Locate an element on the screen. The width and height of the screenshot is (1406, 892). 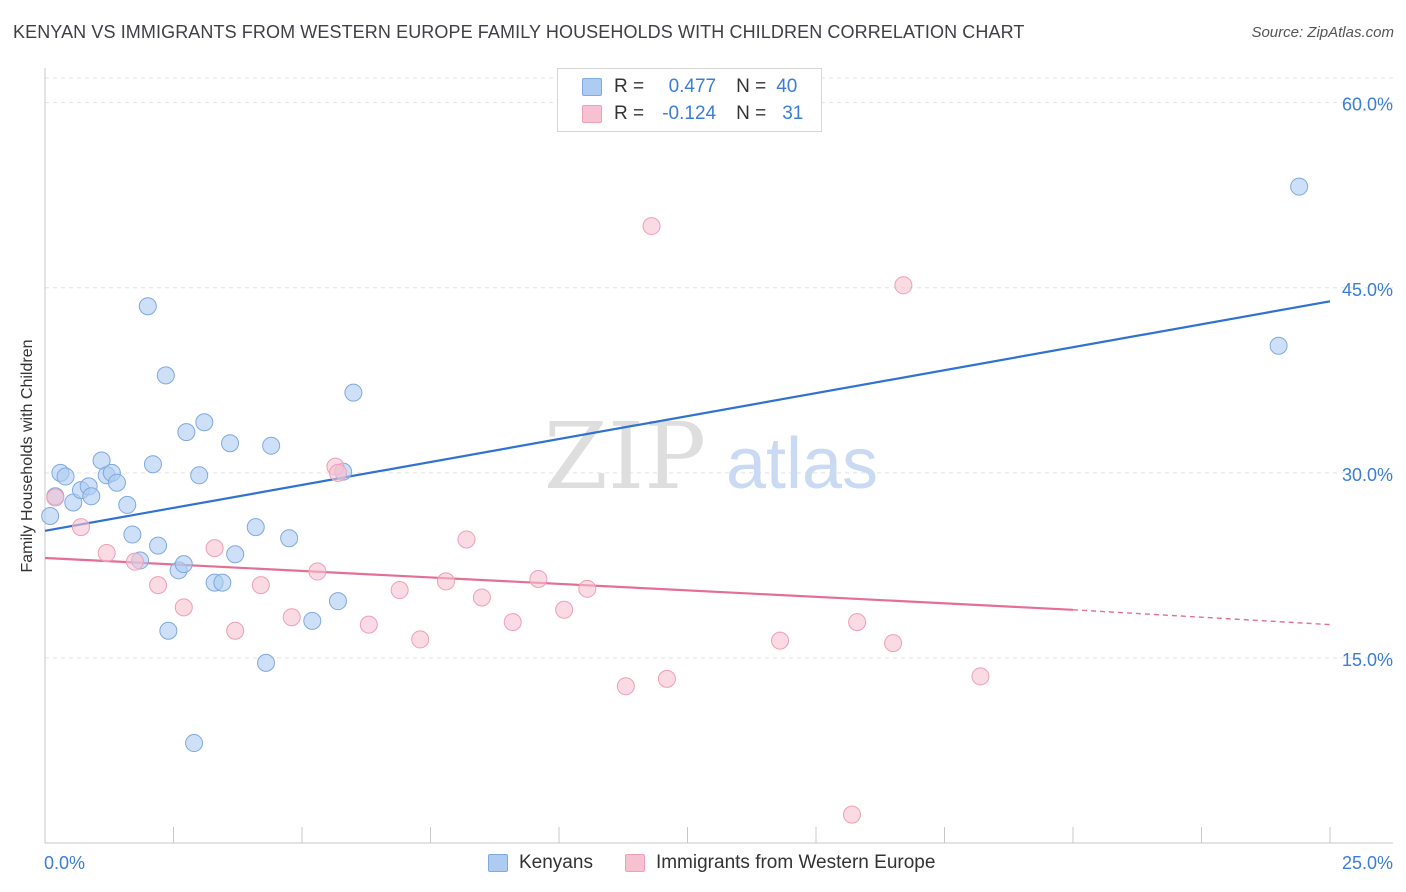
bottom-legend-kenyans: Kenyans is located at coordinates (540, 863).